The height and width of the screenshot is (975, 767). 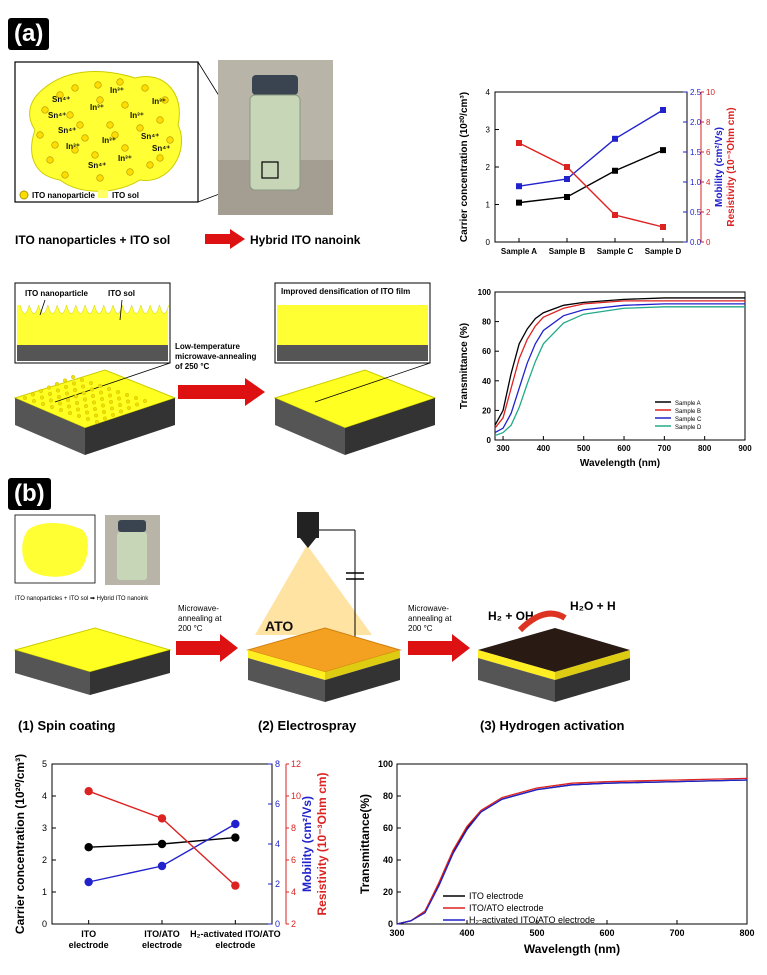 What do you see at coordinates (293, 860) in the screenshot?
I see `y3-tick-label: 6` at bounding box center [293, 860].